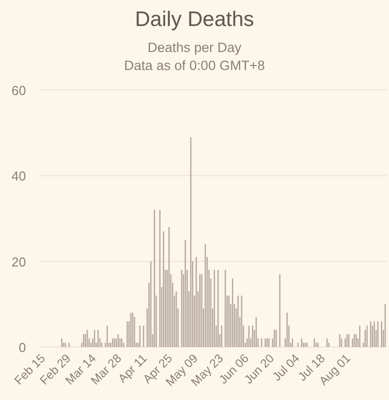 The image size is (389, 400). Describe the element at coordinates (22, 347) in the screenshot. I see `y-tick-label: 0` at that location.